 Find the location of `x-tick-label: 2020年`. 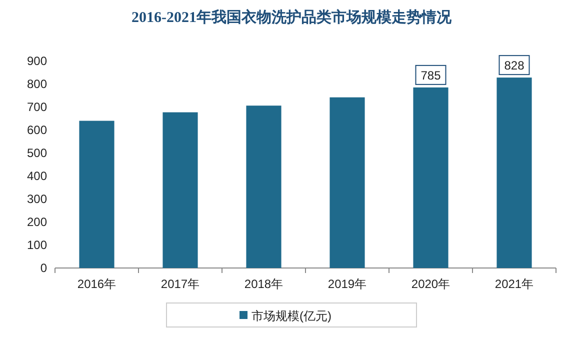

x-tick-label: 2020年 is located at coordinates (430, 284).